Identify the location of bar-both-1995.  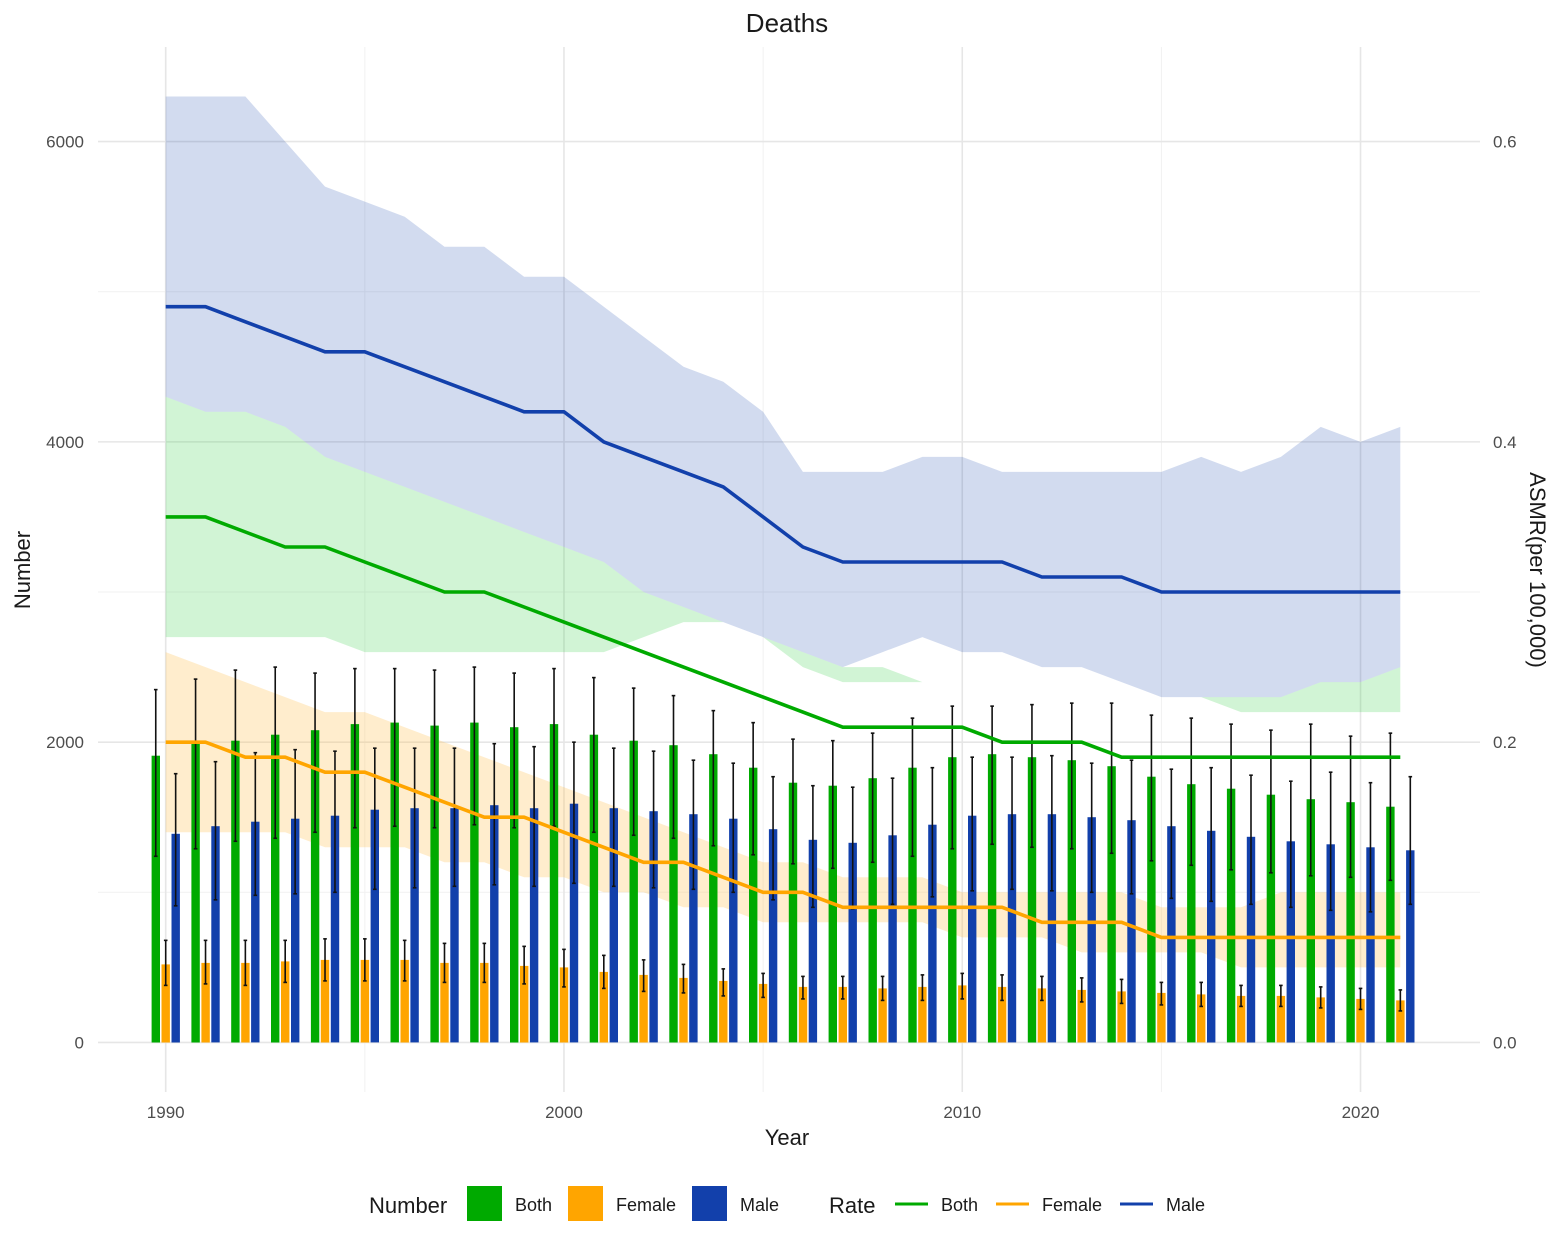
(355, 883).